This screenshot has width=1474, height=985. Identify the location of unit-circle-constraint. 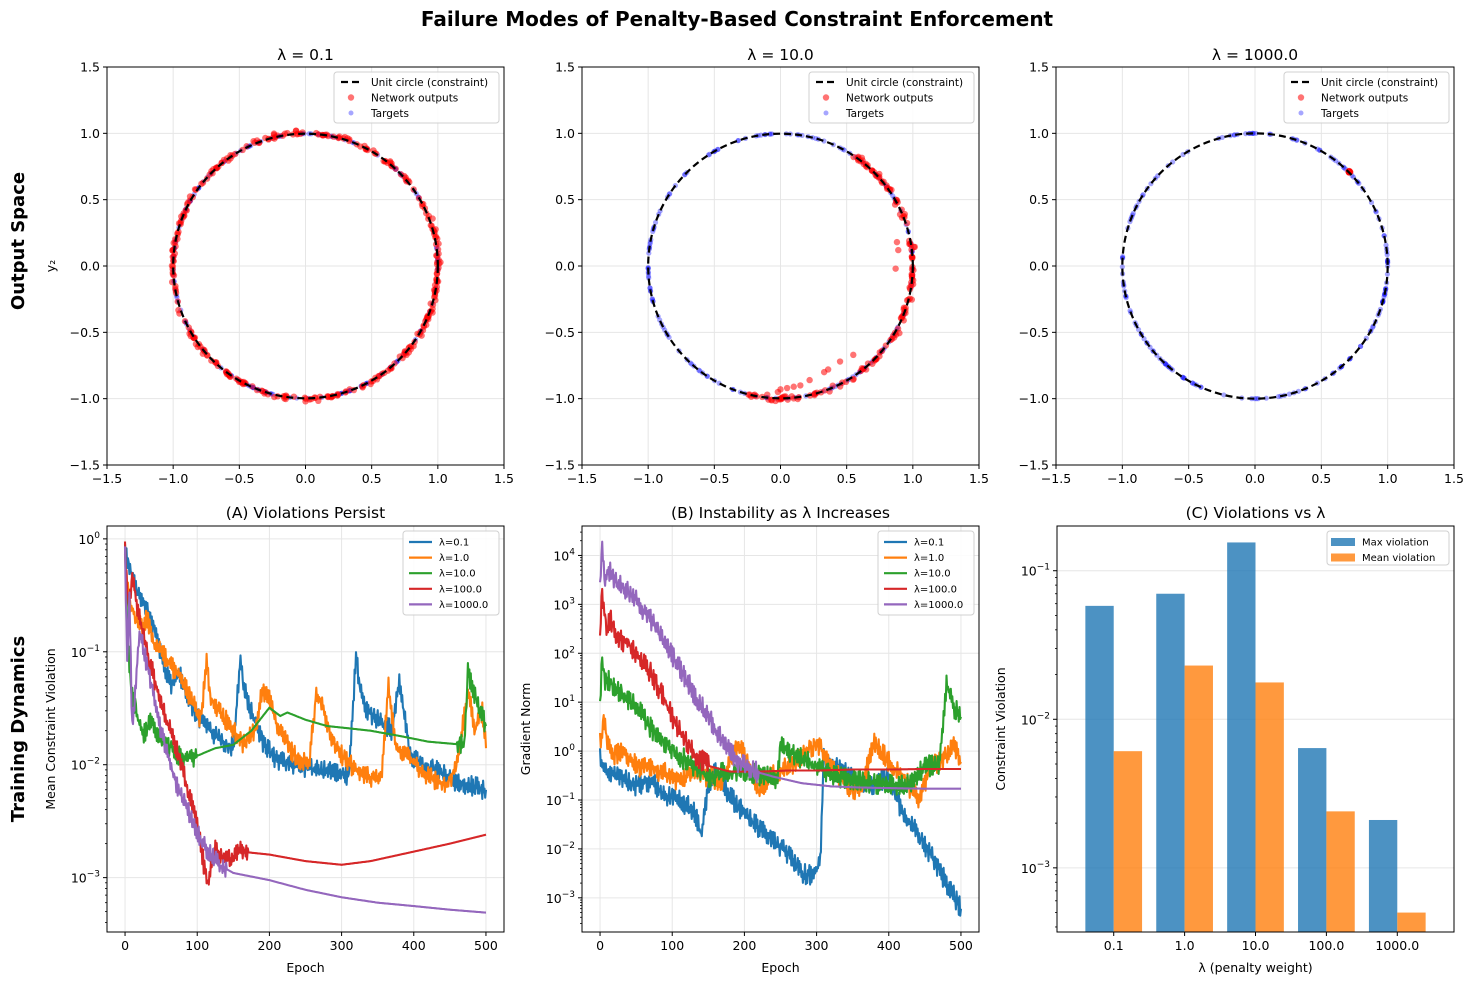
(305, 266).